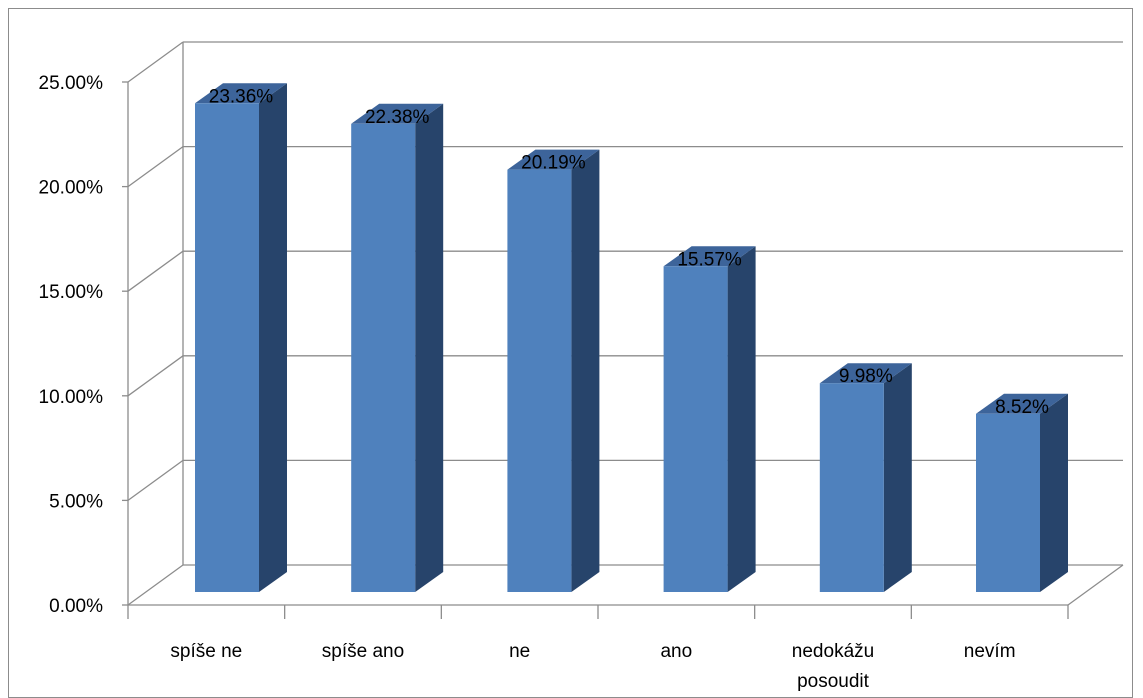 Image resolution: width=1143 pixels, height=698 pixels. What do you see at coordinates (71, 188) in the screenshot?
I see `y-tick-label: 20.00%` at bounding box center [71, 188].